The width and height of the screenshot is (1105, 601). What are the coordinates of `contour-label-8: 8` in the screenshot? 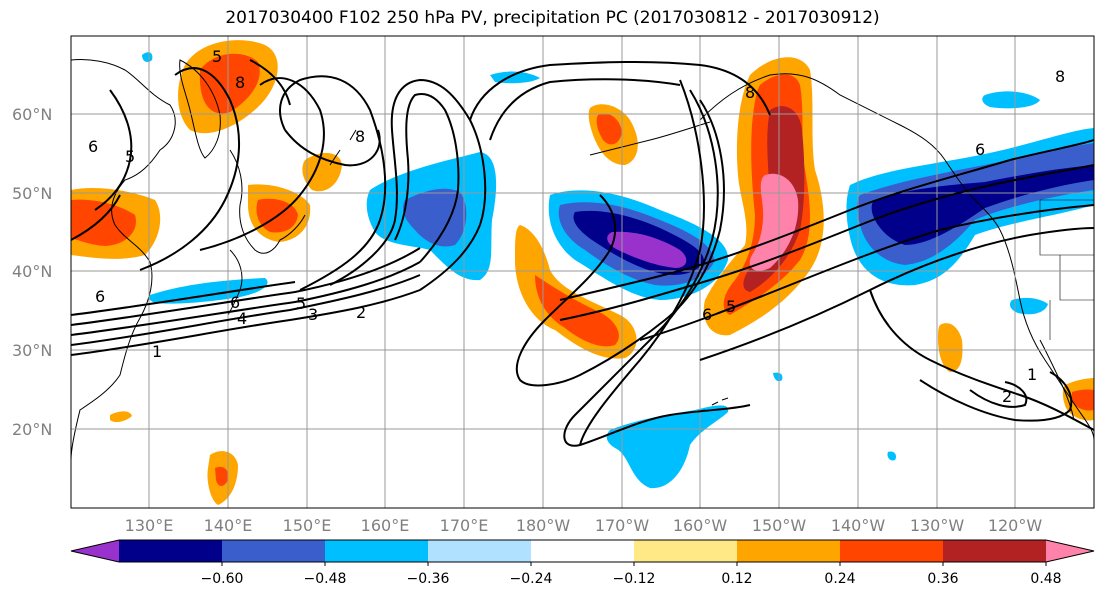 It's located at (240, 82).